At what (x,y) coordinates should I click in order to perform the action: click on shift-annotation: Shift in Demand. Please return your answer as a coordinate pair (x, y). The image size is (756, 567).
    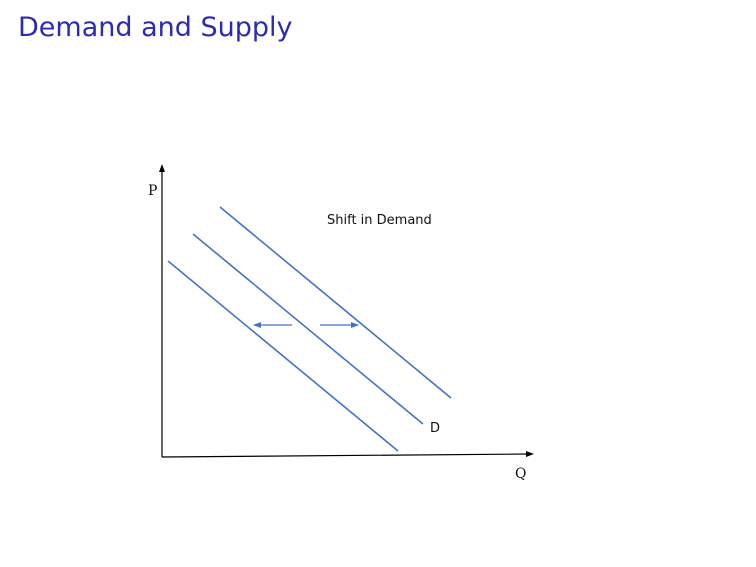
    Looking at the image, I should click on (379, 220).